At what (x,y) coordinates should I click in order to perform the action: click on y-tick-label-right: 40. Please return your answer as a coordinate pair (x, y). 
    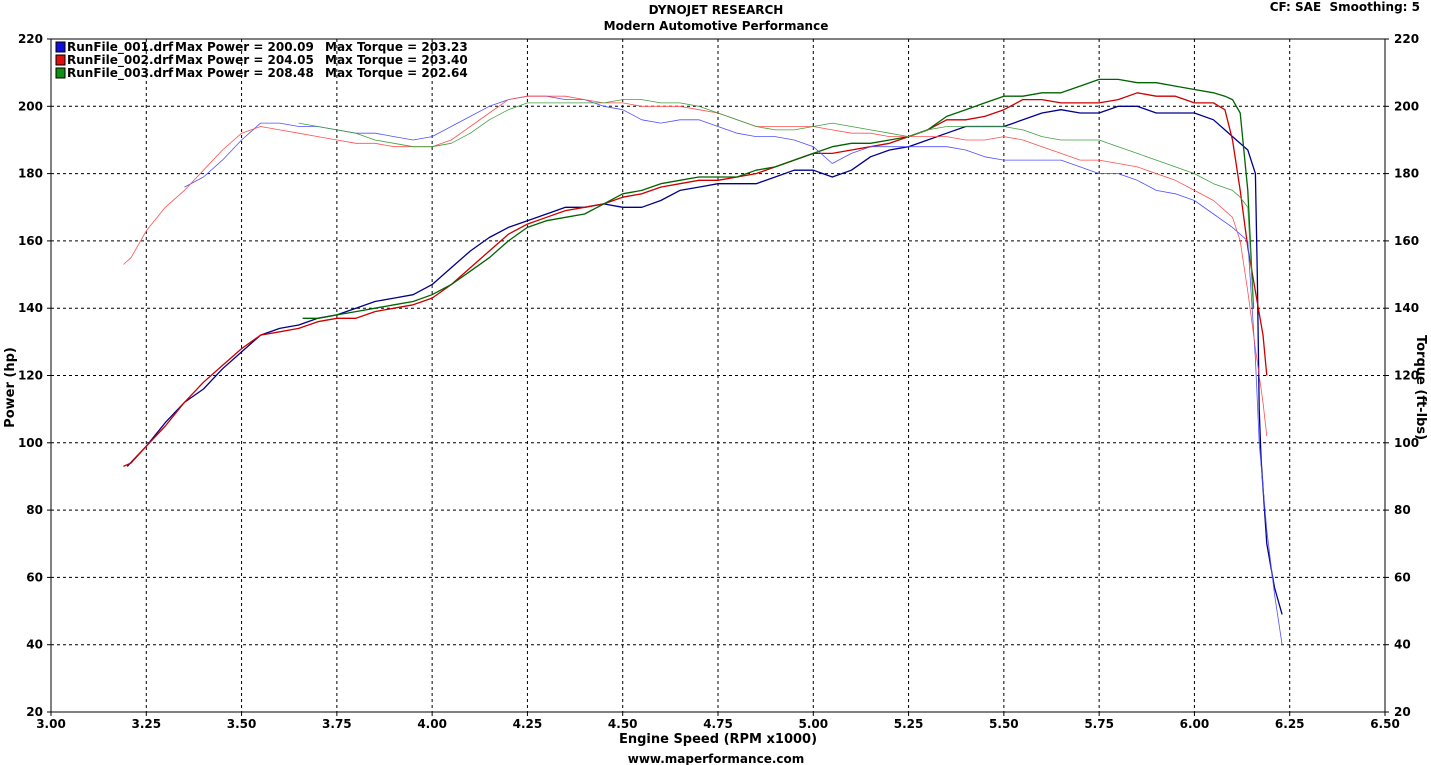
    Looking at the image, I should click on (1402, 645).